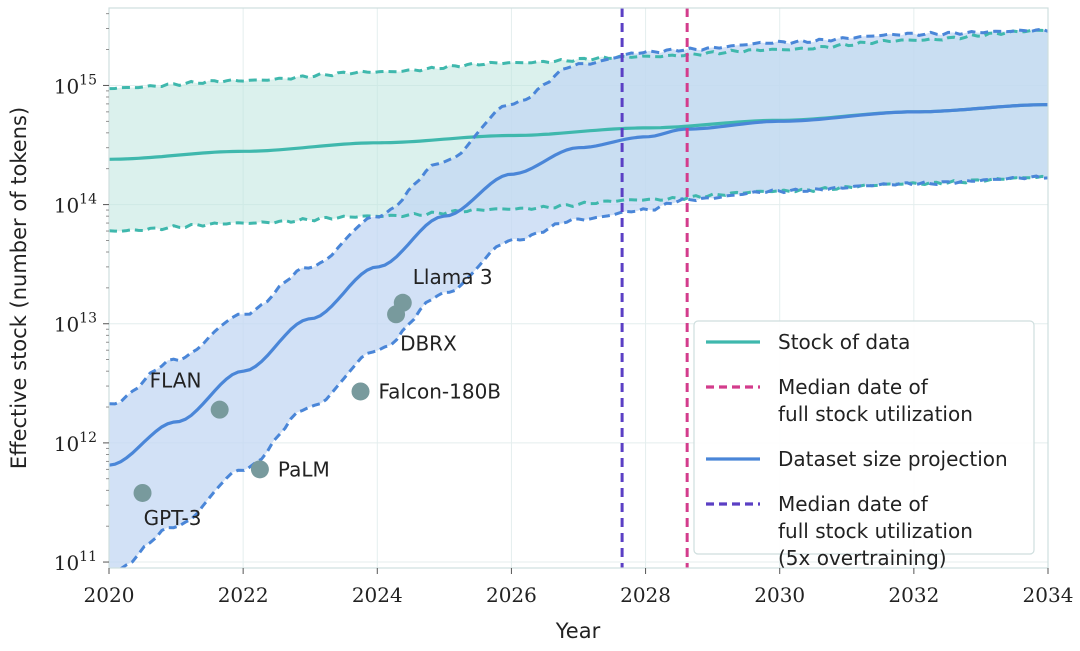  Describe the element at coordinates (578, 203) in the screenshot. I see `lower-bound-line` at that location.